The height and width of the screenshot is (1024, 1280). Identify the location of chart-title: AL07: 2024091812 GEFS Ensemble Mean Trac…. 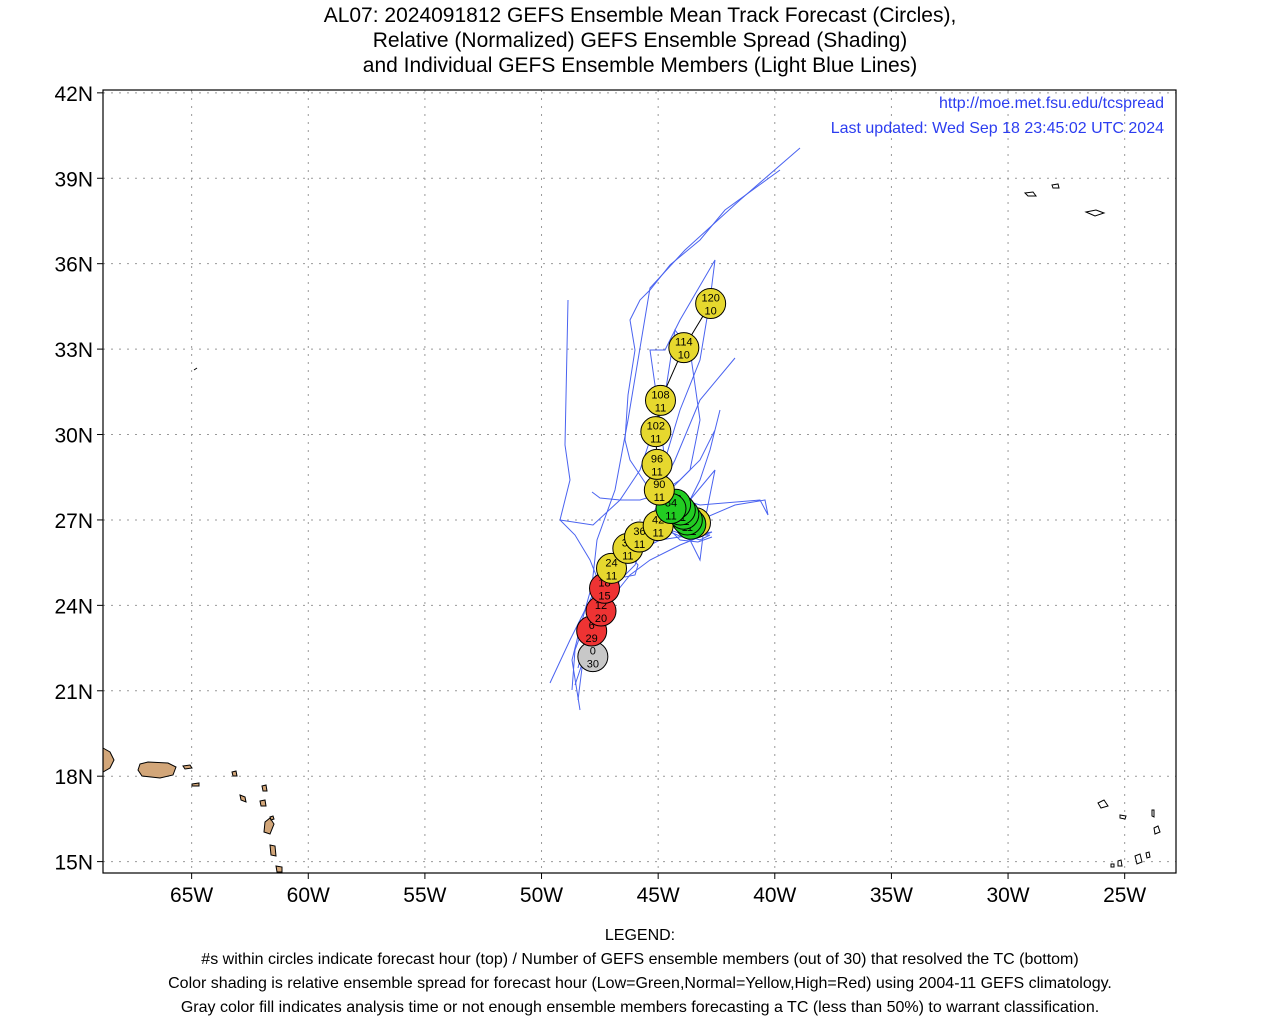
(640, 40).